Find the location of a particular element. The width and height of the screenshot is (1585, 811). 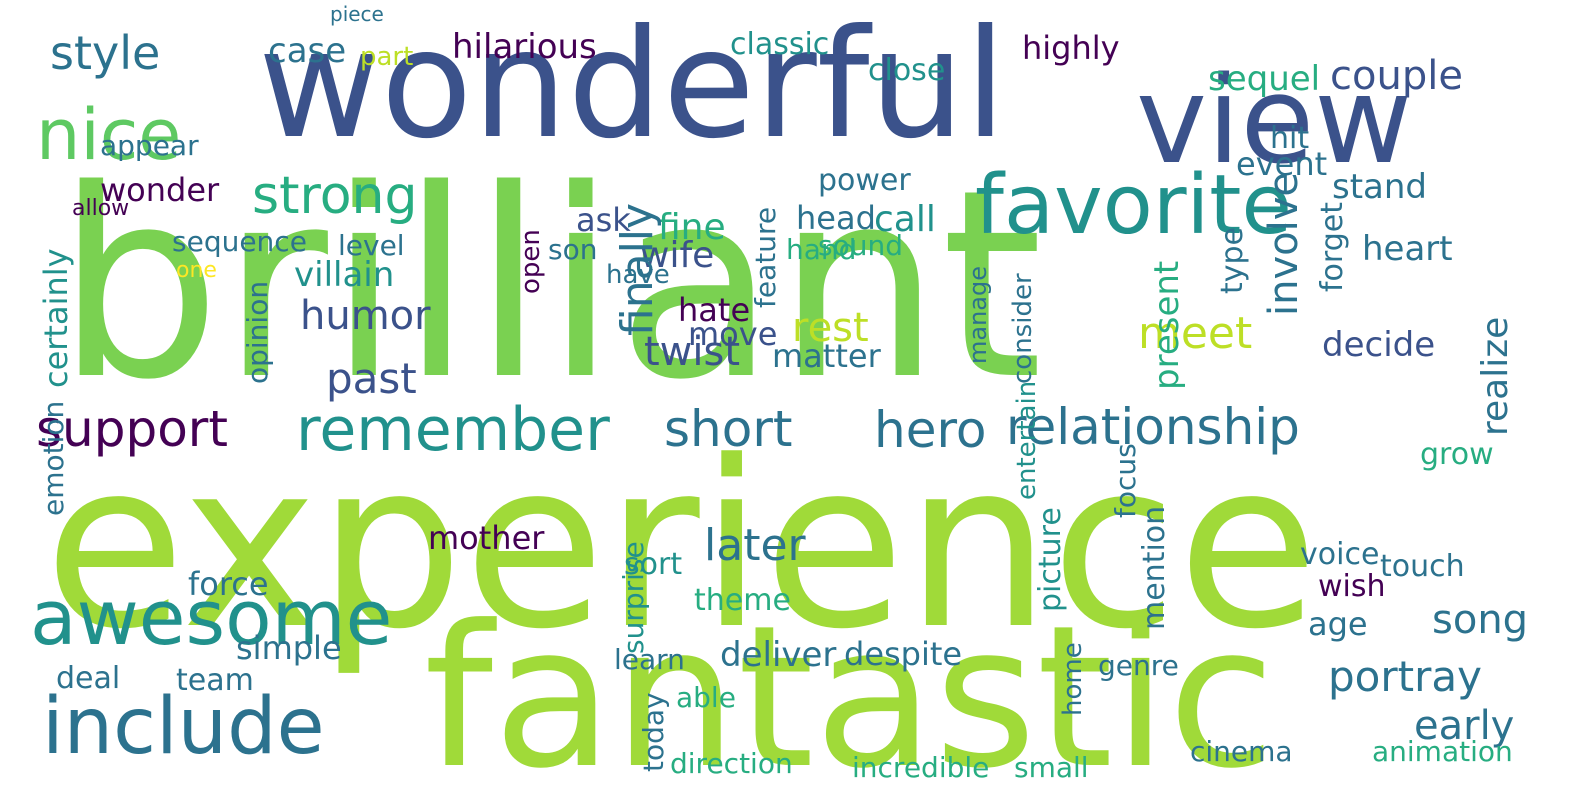

word-move: move is located at coordinates (733, 334).